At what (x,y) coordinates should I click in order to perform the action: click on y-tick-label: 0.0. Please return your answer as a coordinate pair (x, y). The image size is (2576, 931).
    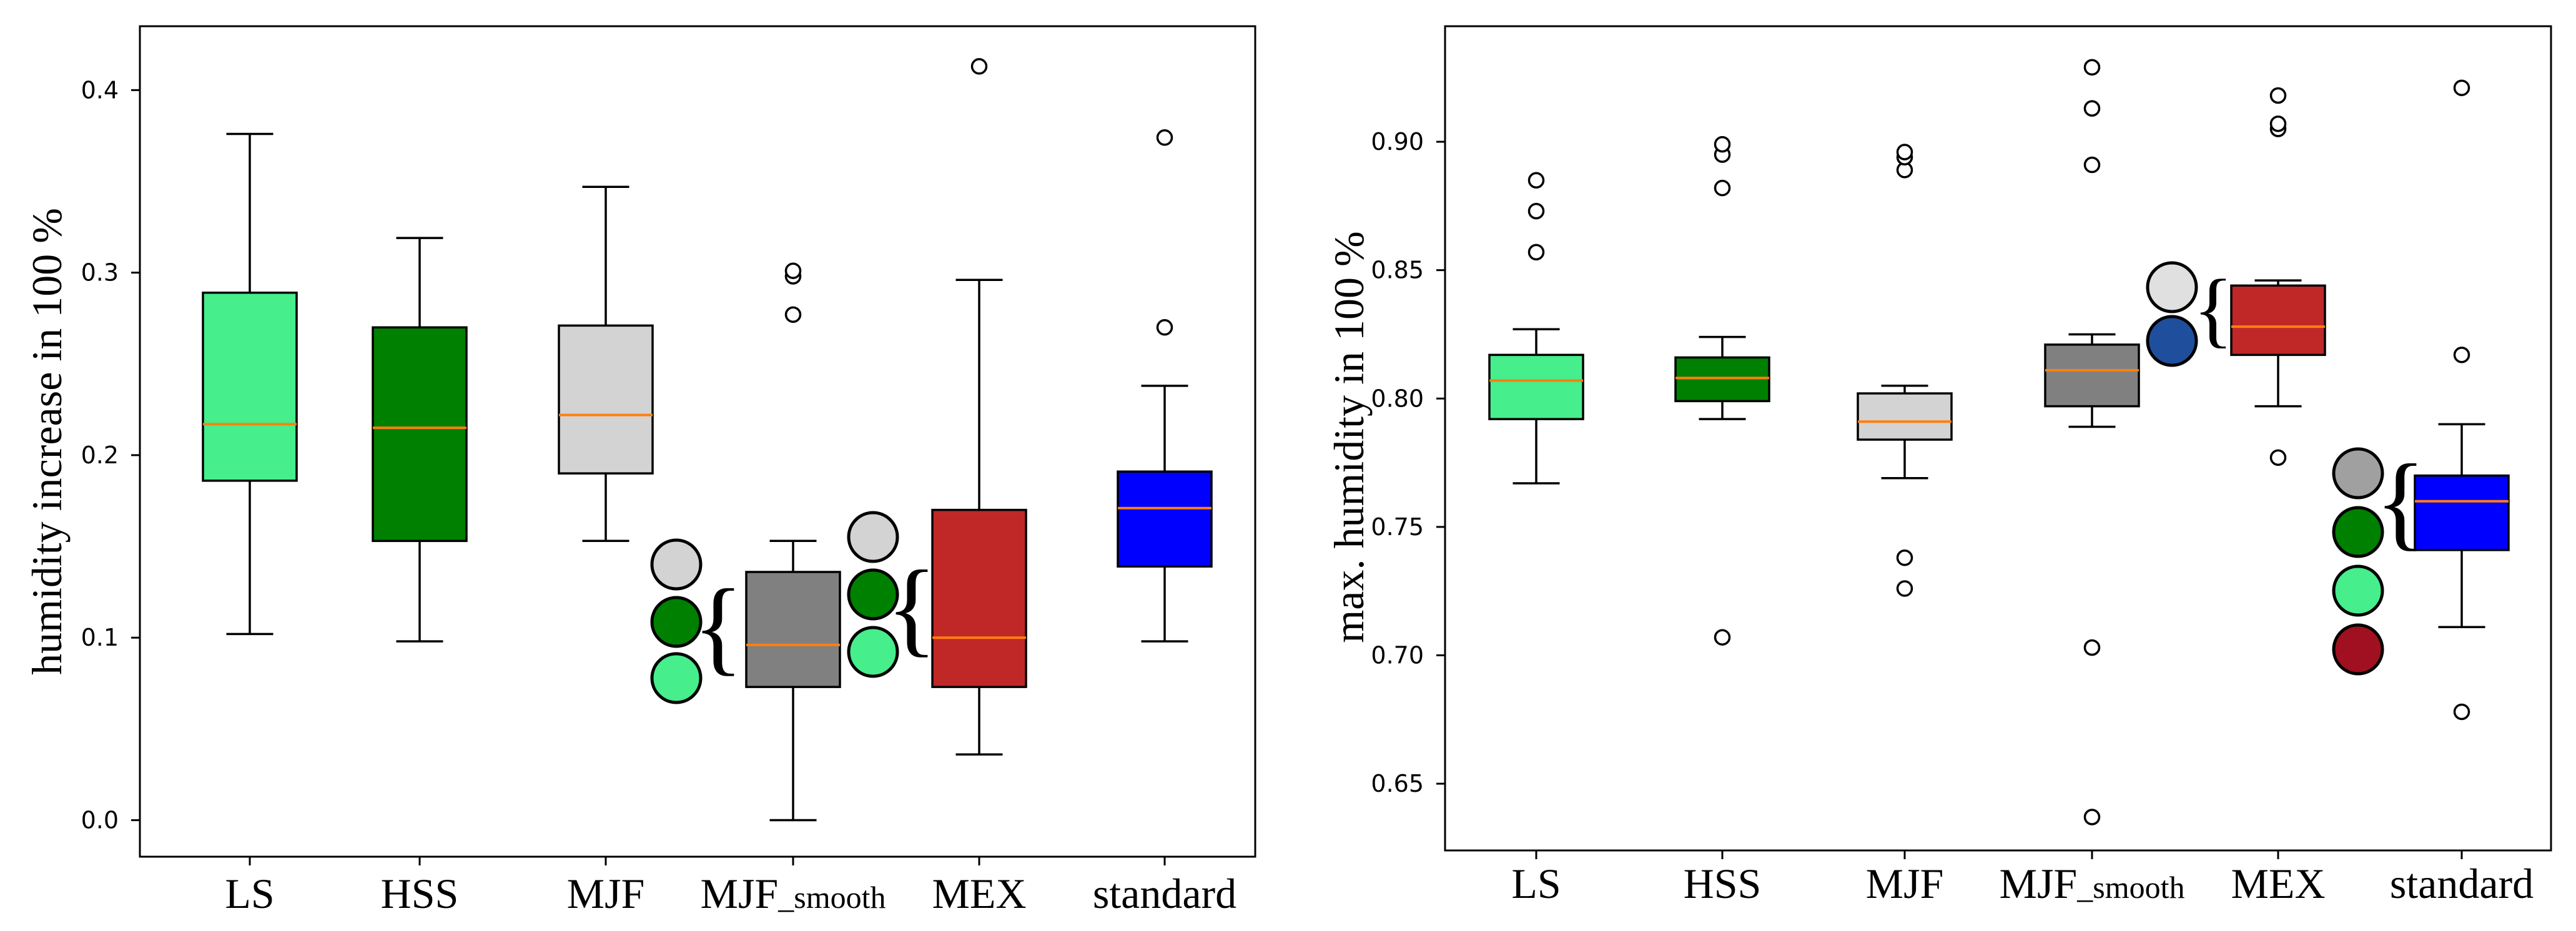
    Looking at the image, I should click on (100, 820).